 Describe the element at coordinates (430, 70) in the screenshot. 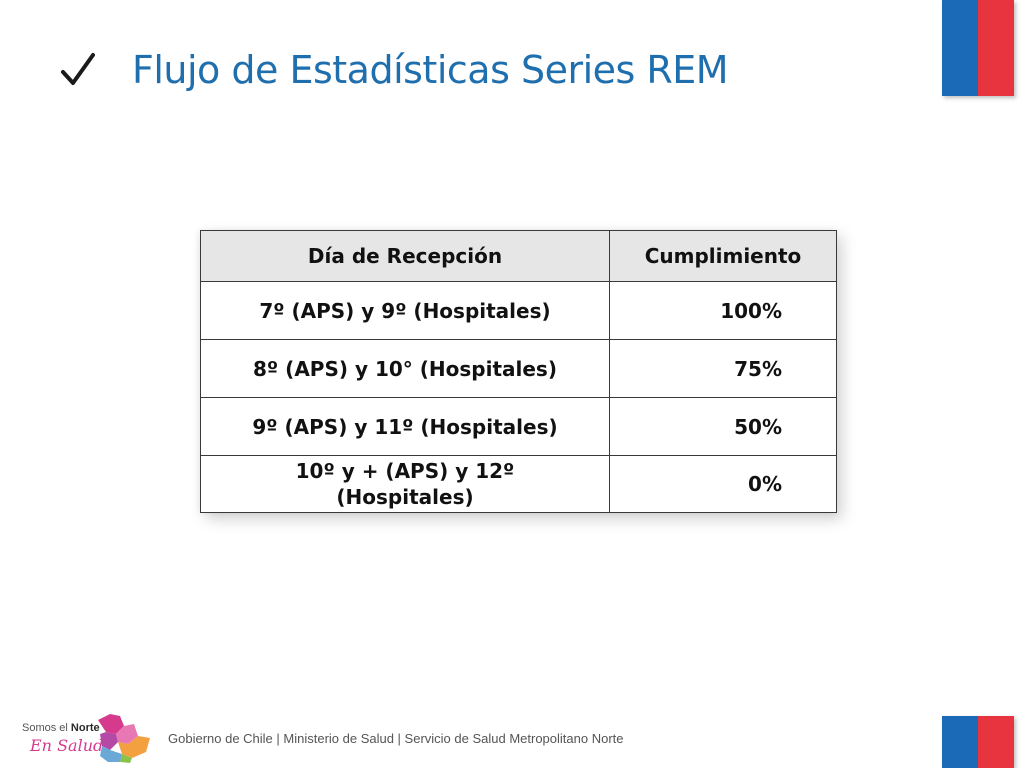

I see `page-title: Flujo de Estadísticas Series REM` at that location.